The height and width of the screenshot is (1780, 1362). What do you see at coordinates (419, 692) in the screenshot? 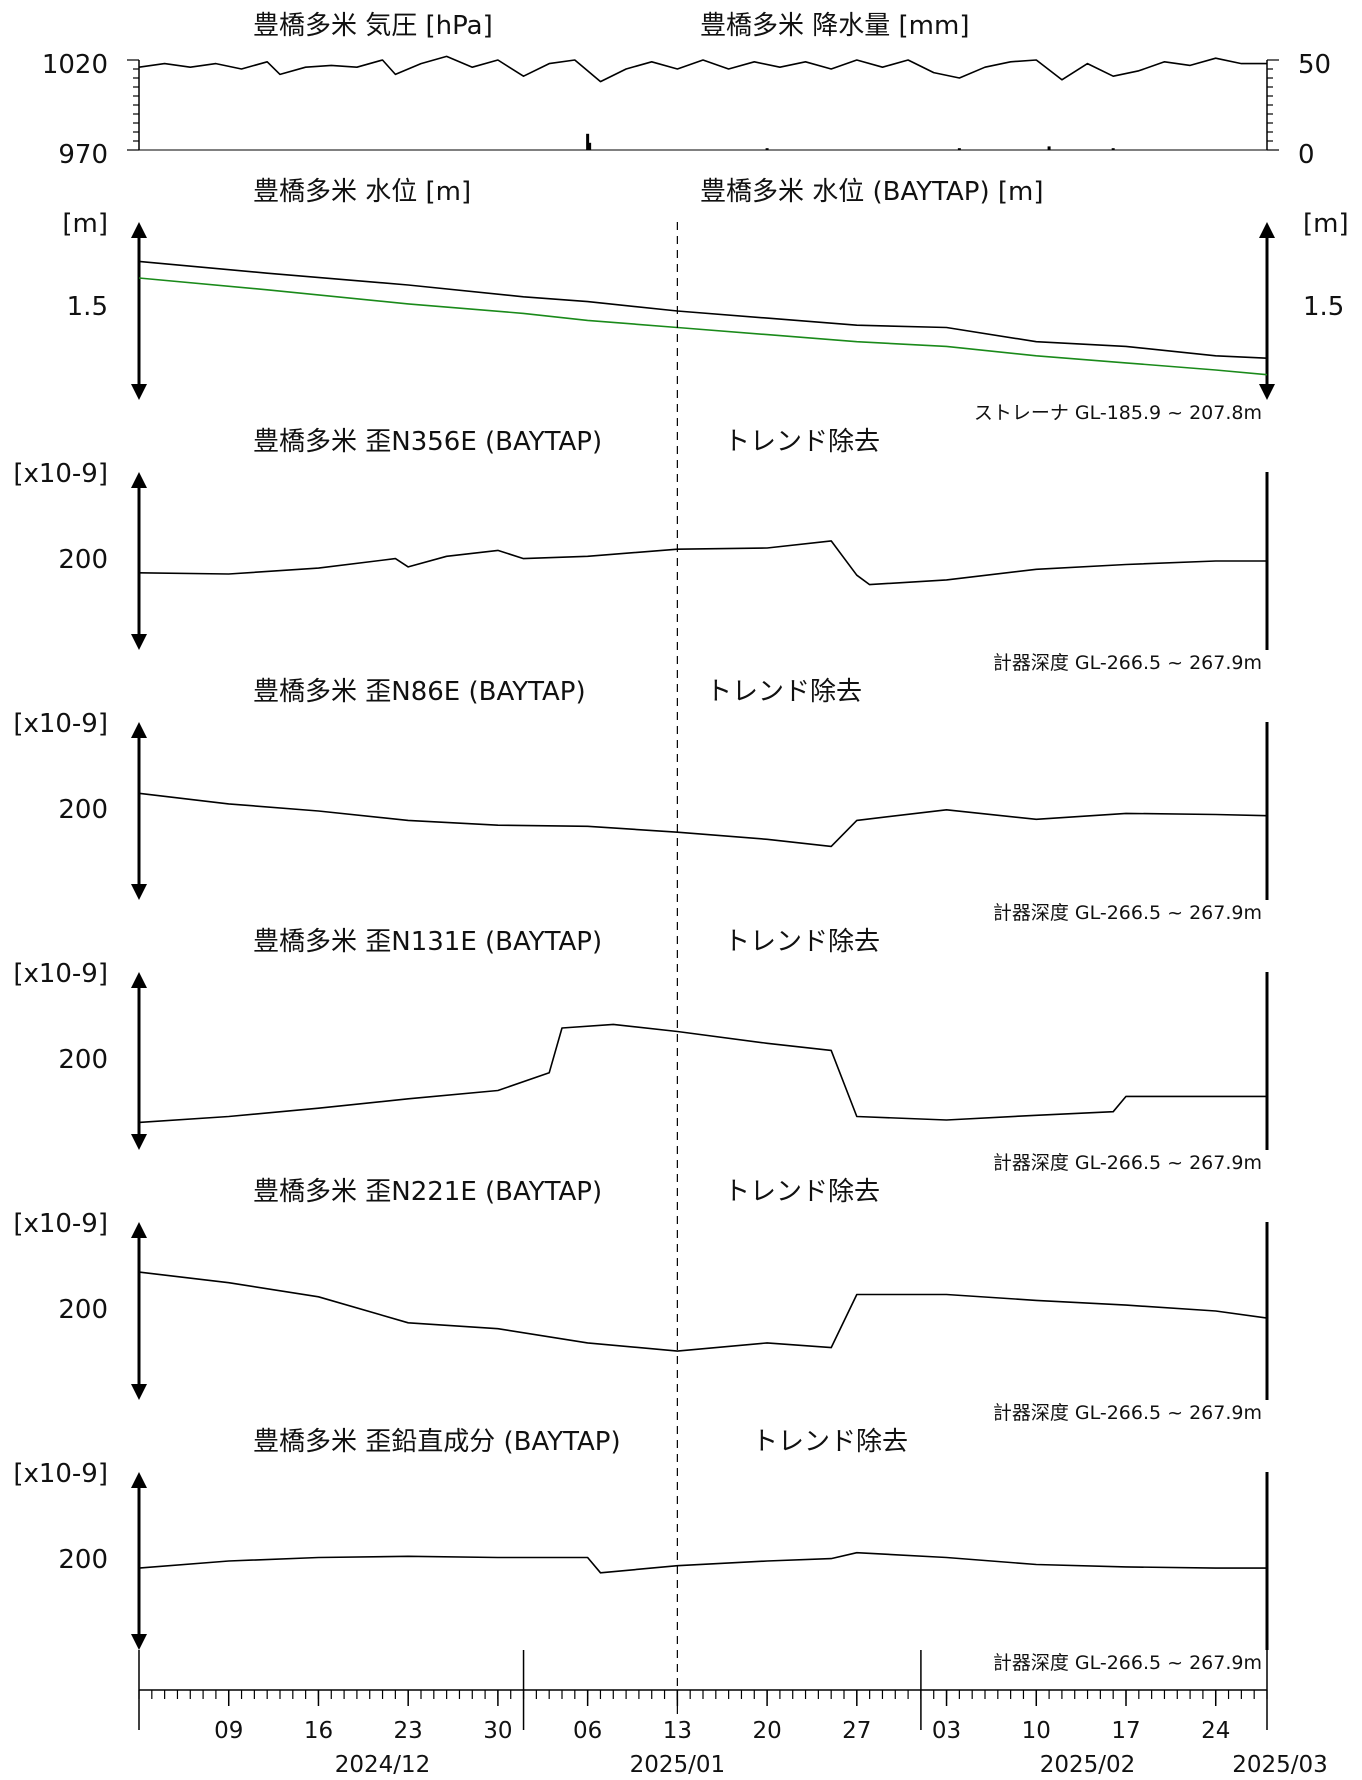
I see `panel-title-strain-n86e: 豊橋多米 歪N86E (BAYTAP)` at bounding box center [419, 692].